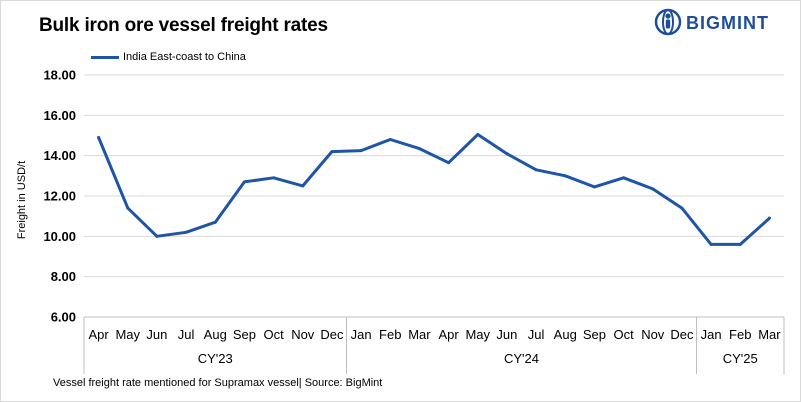  What do you see at coordinates (59, 75) in the screenshot?
I see `y-tick-label: 18.00` at bounding box center [59, 75].